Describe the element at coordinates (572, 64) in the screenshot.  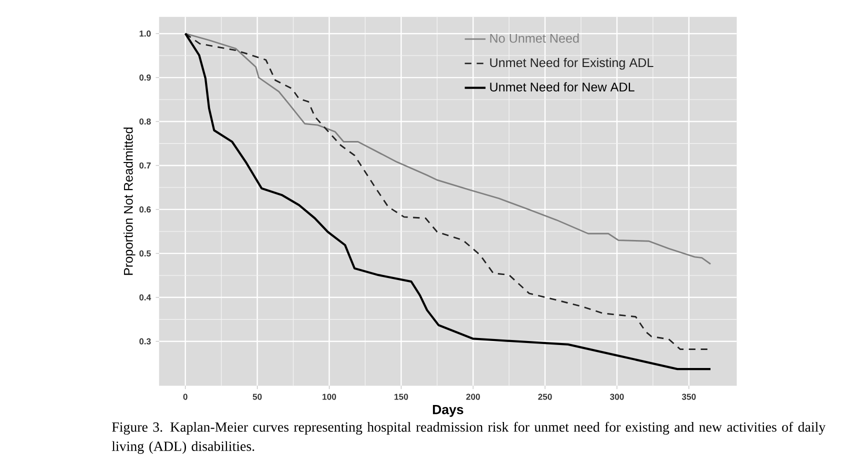
I see `legend-label: Unmet Need for Existing ADL` at that location.